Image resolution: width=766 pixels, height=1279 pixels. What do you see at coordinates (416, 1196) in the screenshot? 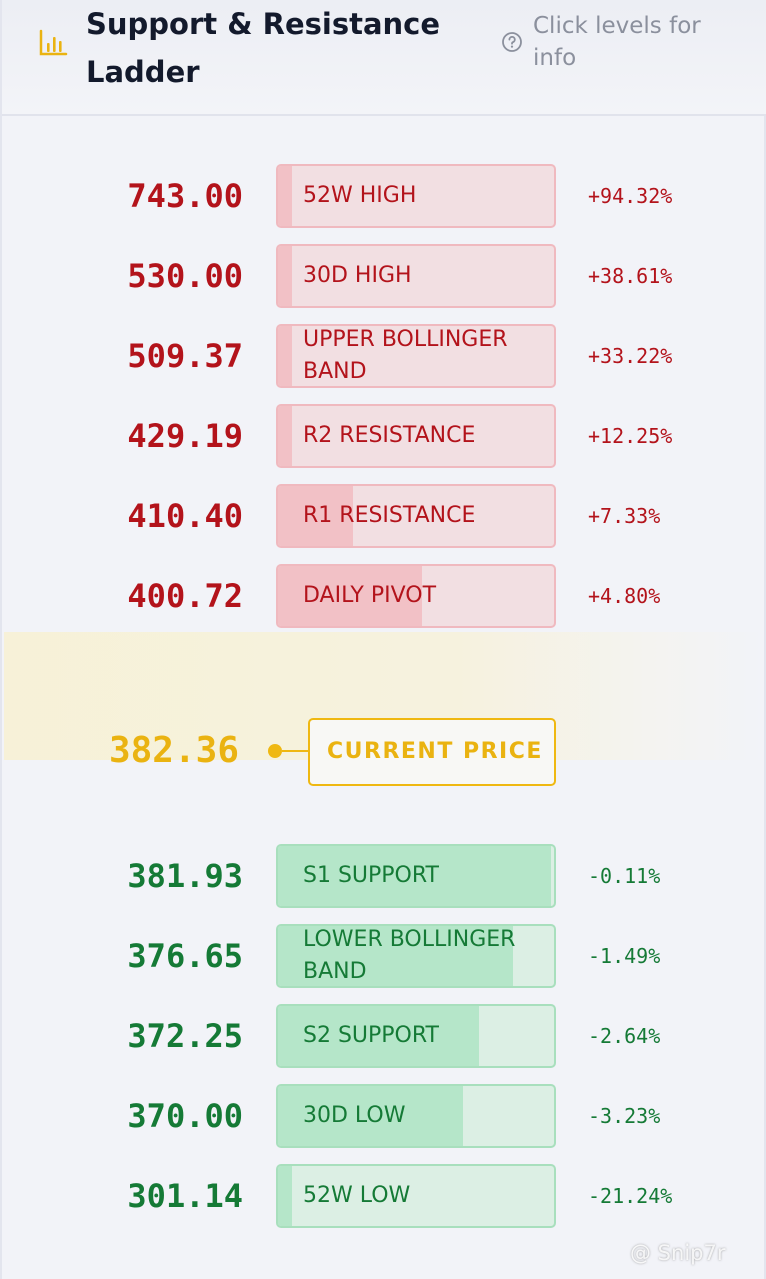
I see `level-bar: 52W LOW` at bounding box center [416, 1196].